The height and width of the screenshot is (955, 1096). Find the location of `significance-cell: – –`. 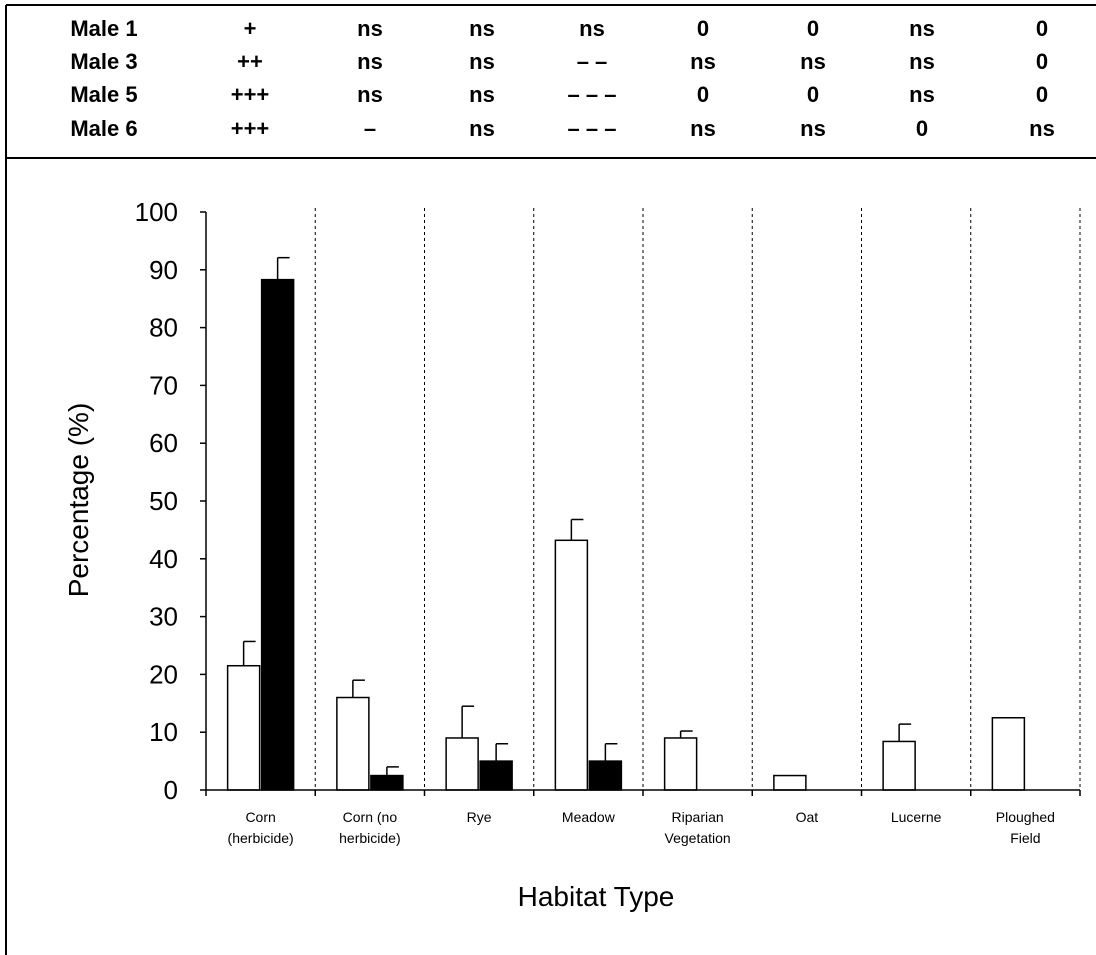

significance-cell: – – is located at coordinates (592, 61).